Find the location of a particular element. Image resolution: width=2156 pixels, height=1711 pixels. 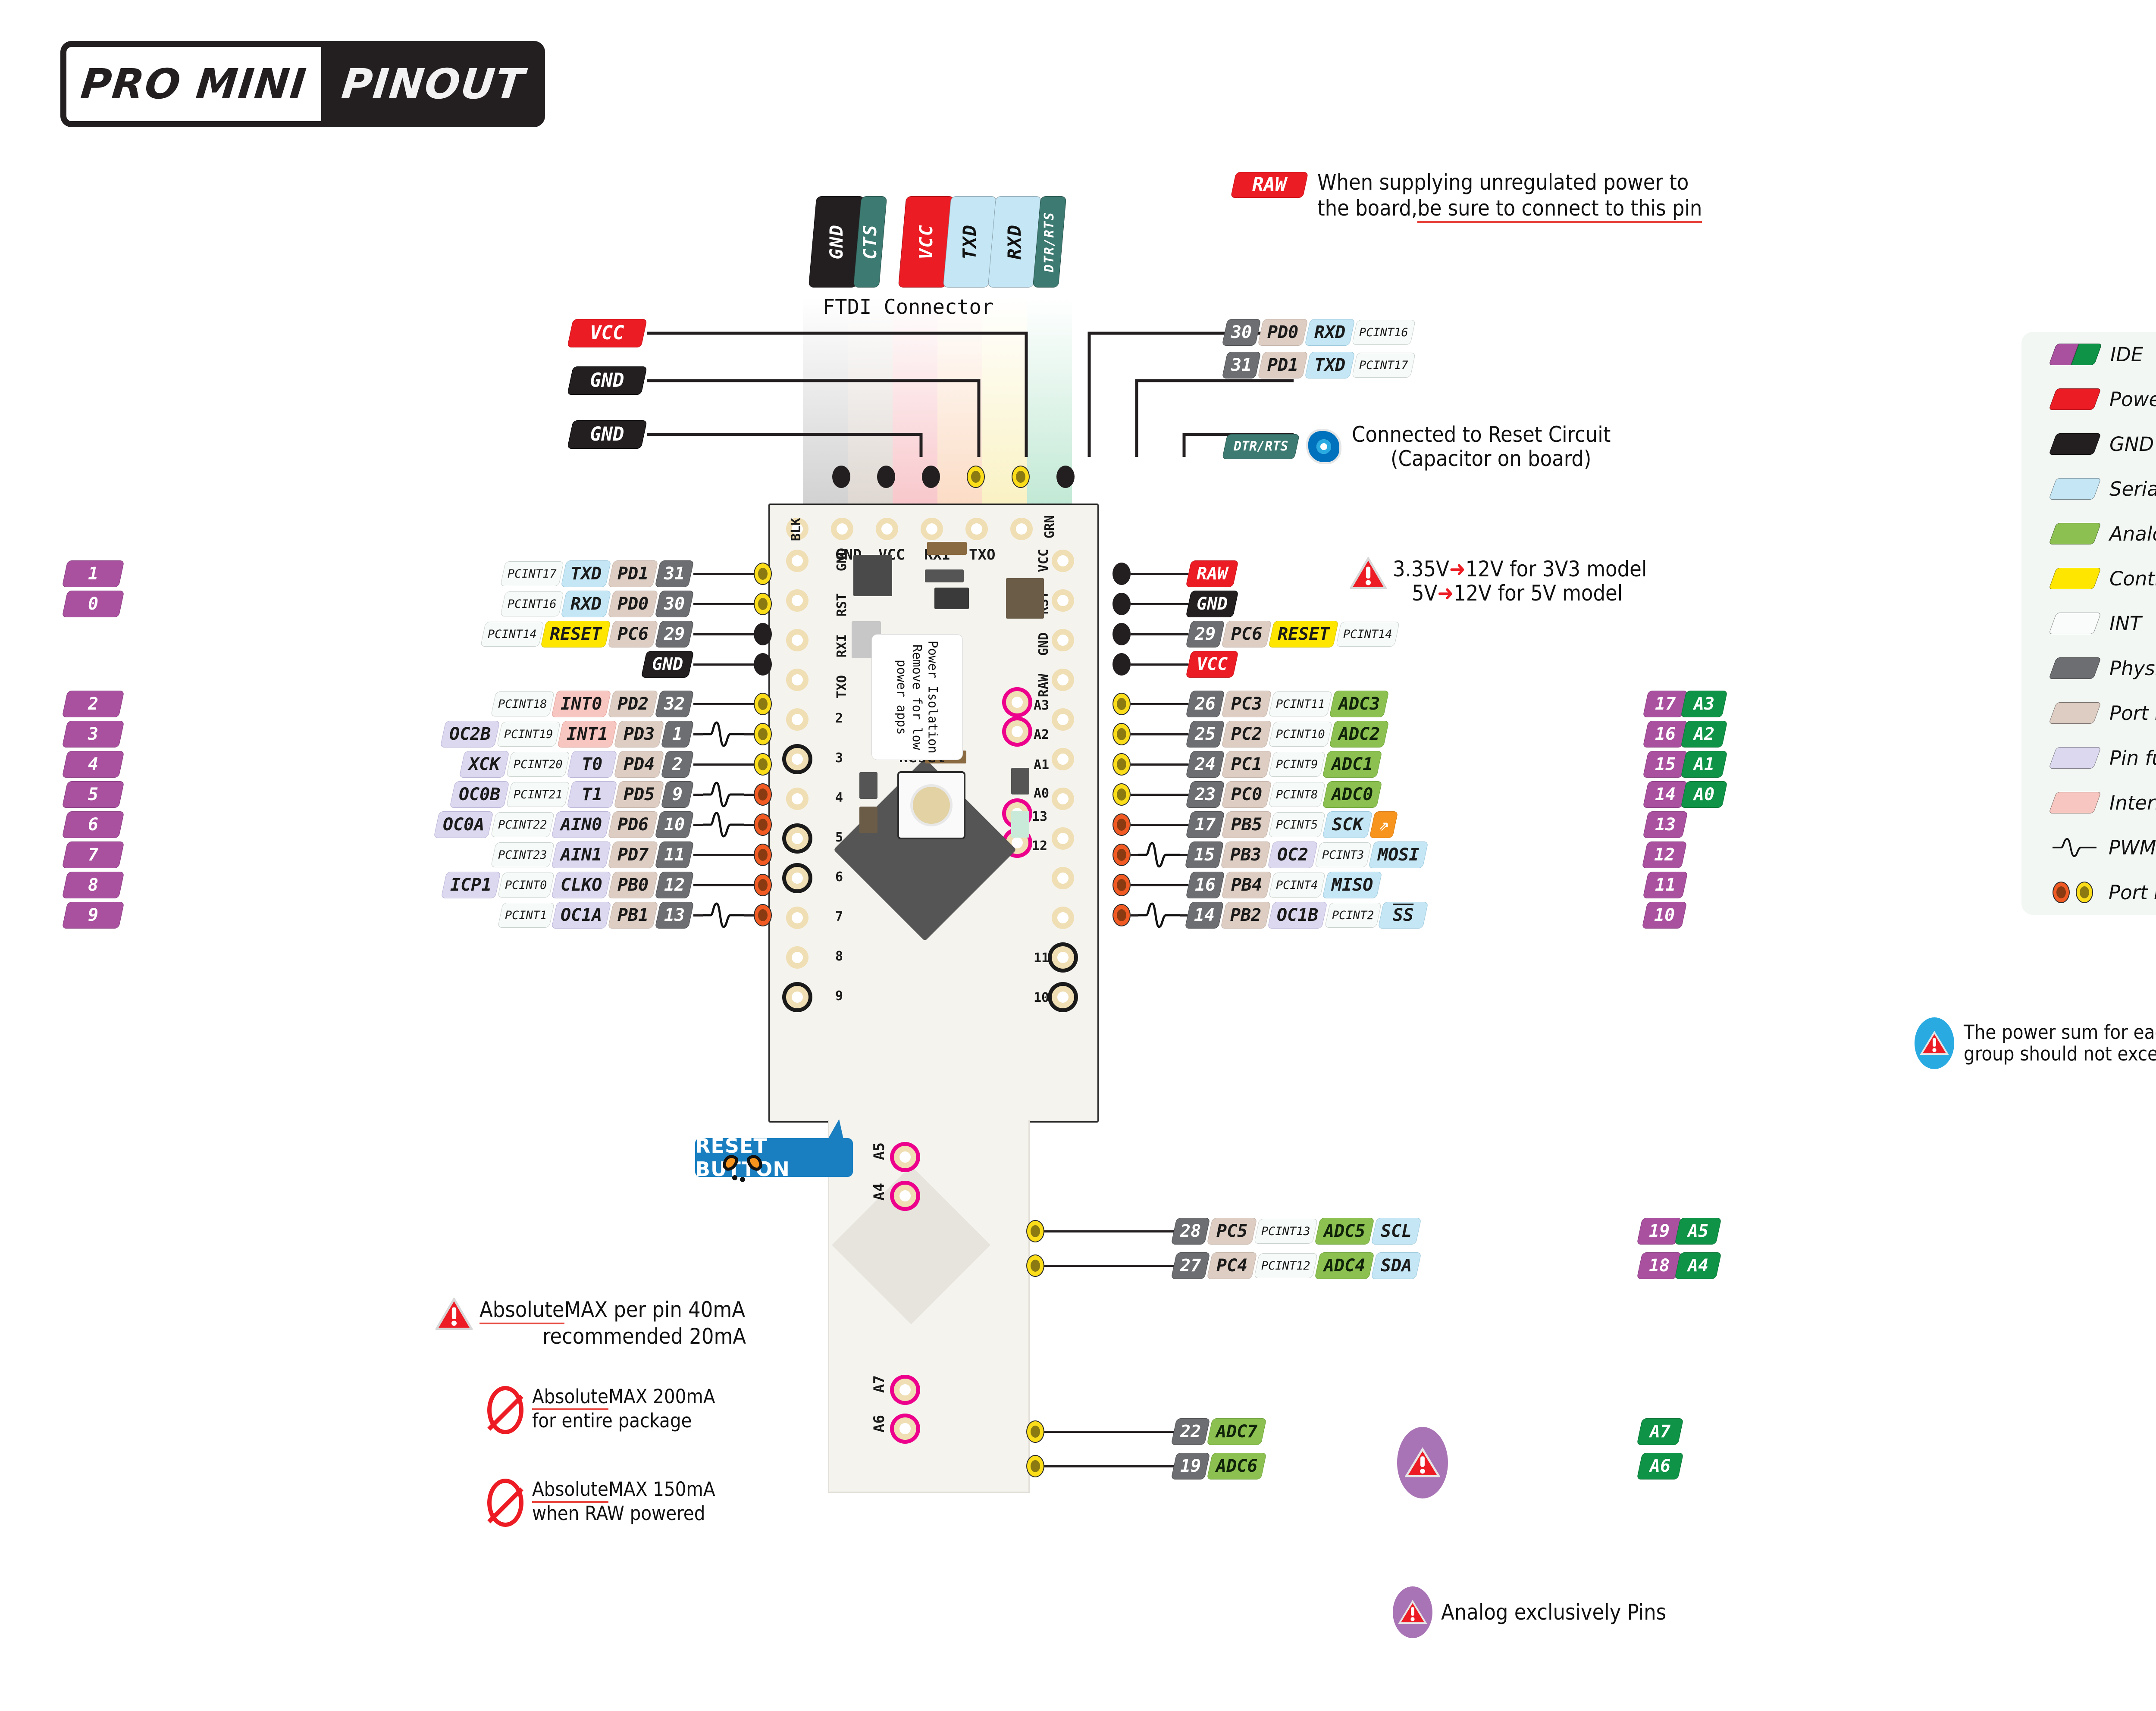

pin-tag-pcint8: PCINT8 is located at coordinates (1297, 794).